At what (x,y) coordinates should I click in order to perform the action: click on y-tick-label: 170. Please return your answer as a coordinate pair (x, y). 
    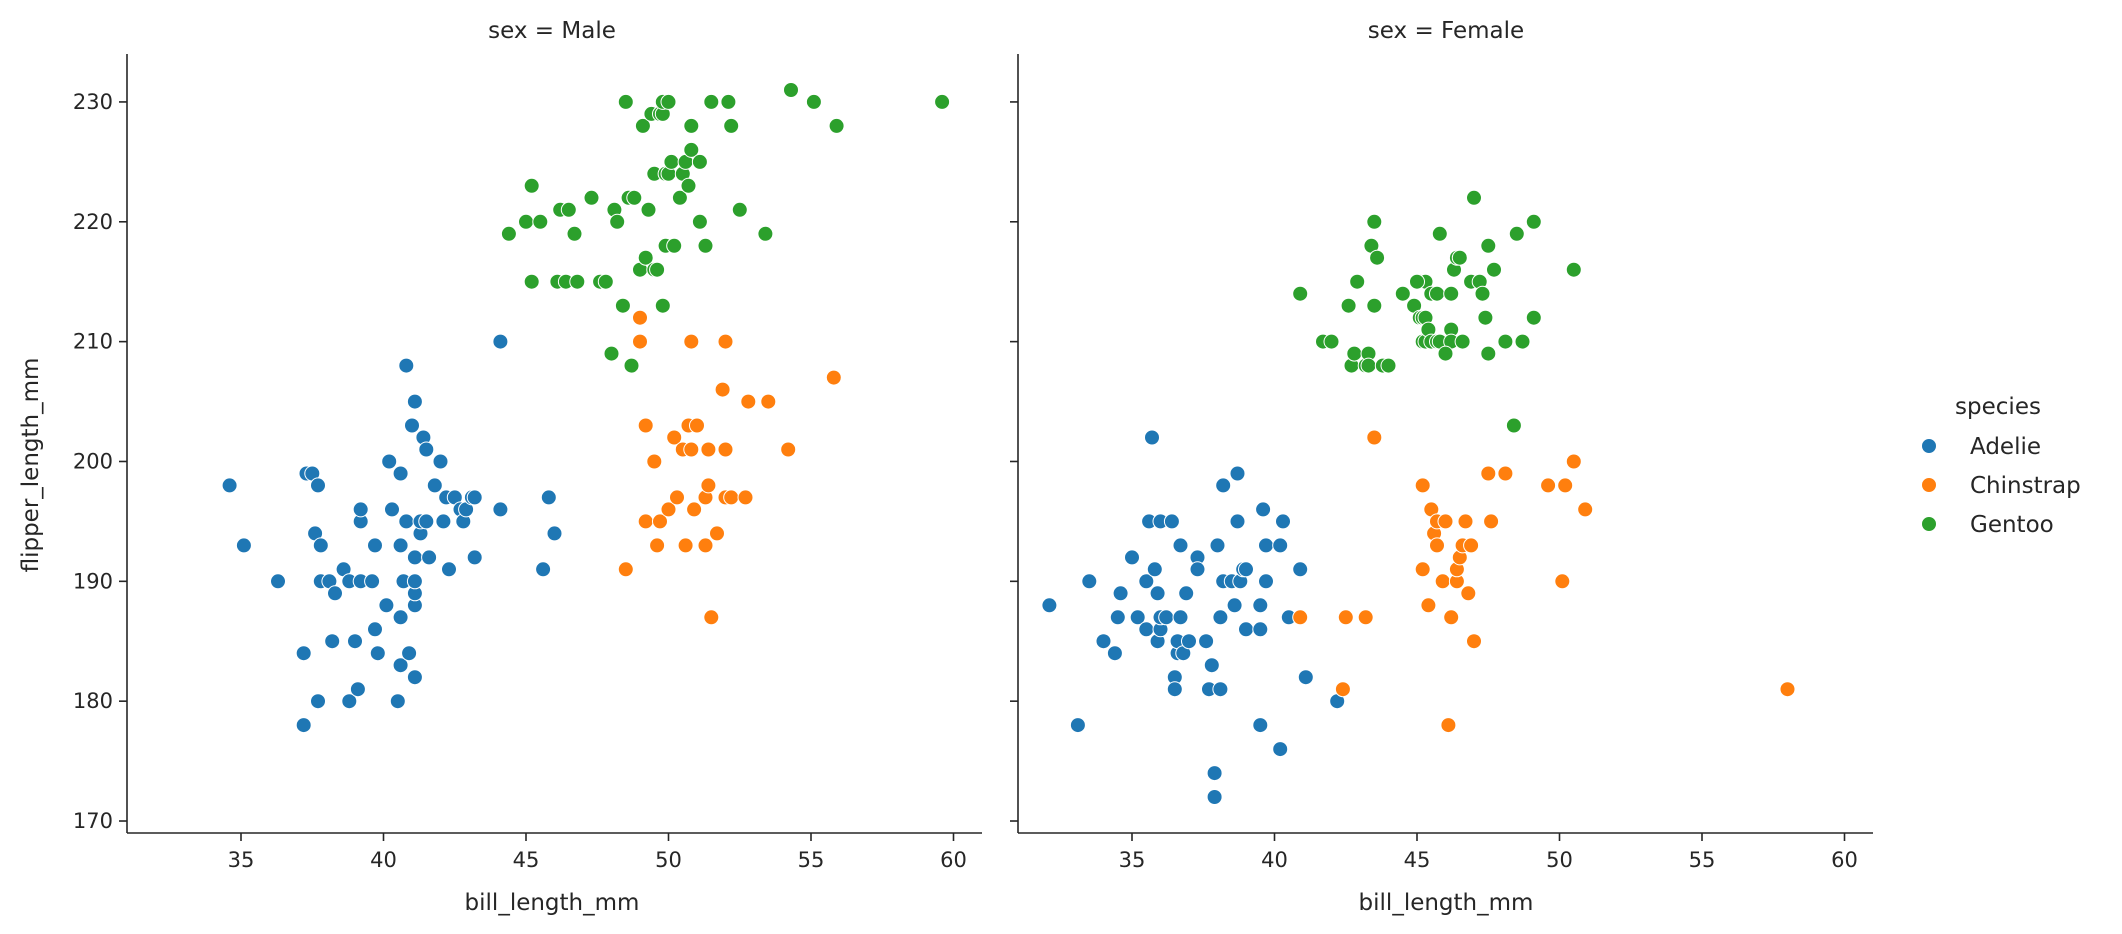
    Looking at the image, I should click on (93, 821).